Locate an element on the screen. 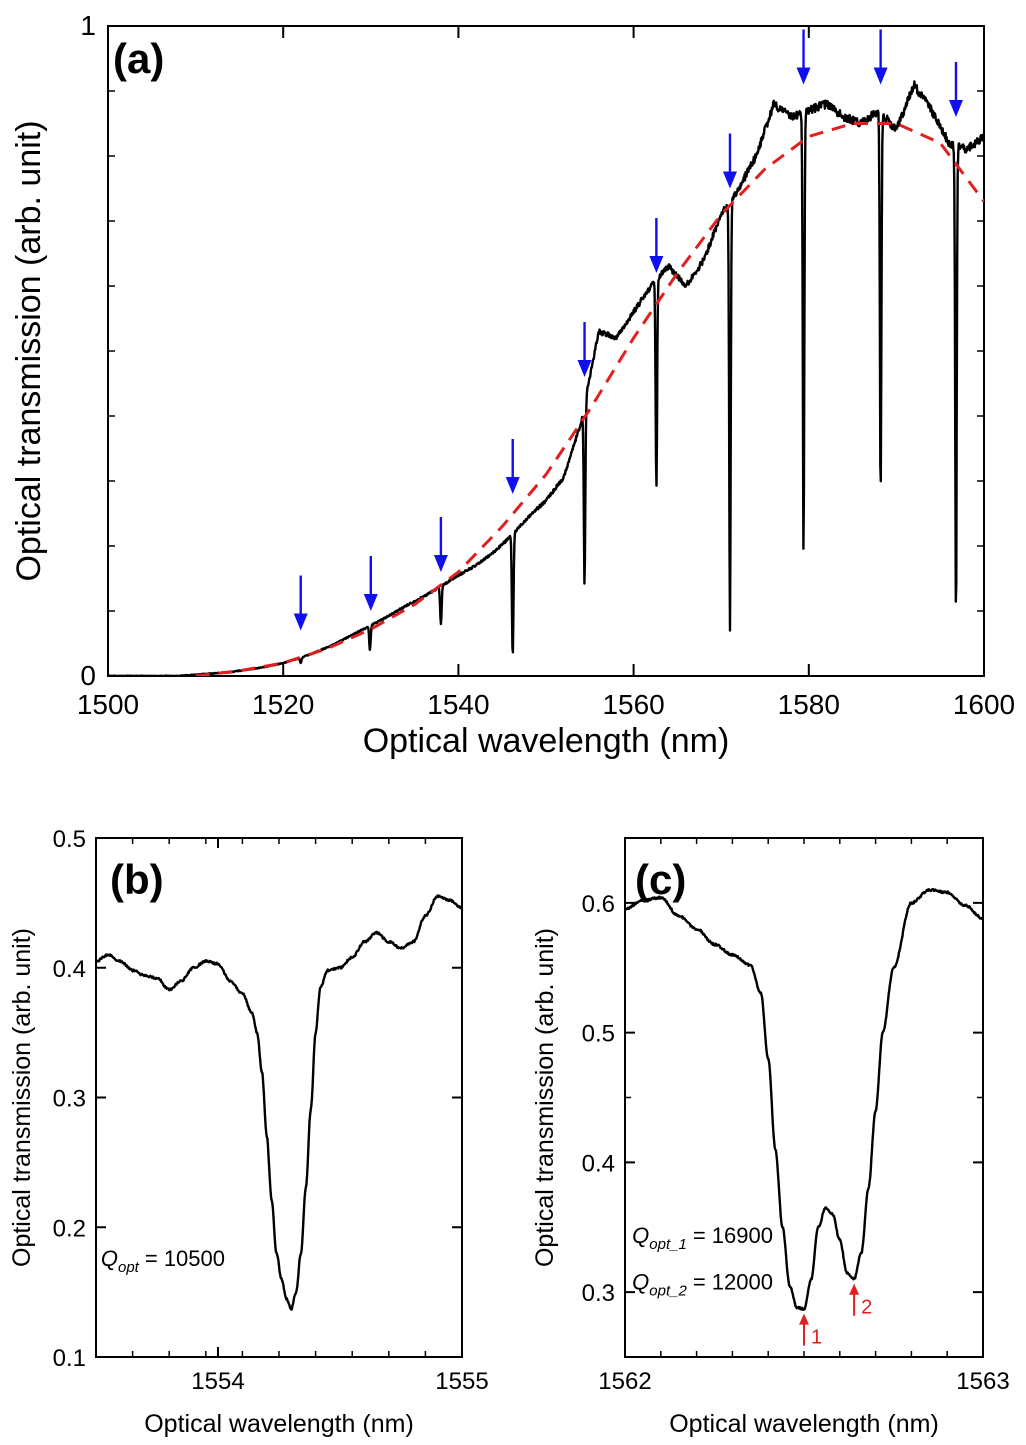  y-tick-label: 1 is located at coordinates (88, 25).